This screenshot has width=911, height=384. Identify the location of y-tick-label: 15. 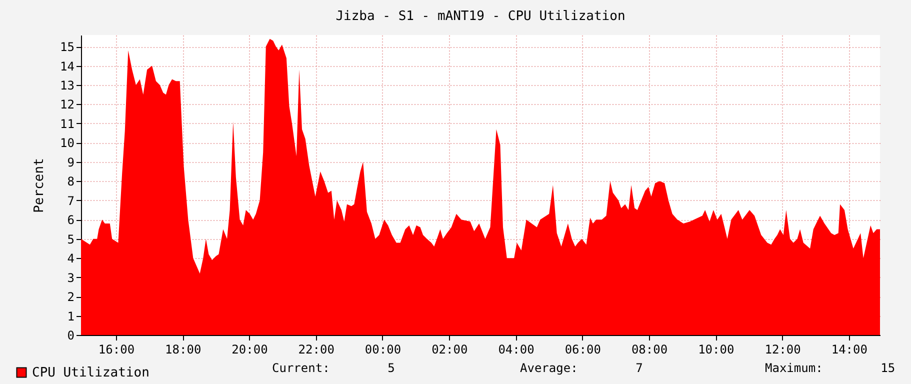
(67, 47).